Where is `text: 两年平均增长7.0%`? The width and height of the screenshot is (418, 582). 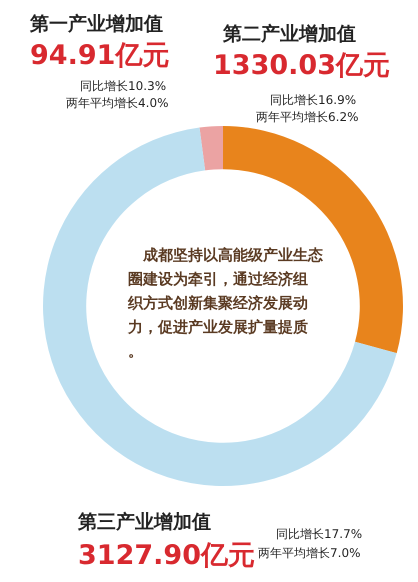
text: 两年平均增长7.0% is located at coordinates (309, 553).